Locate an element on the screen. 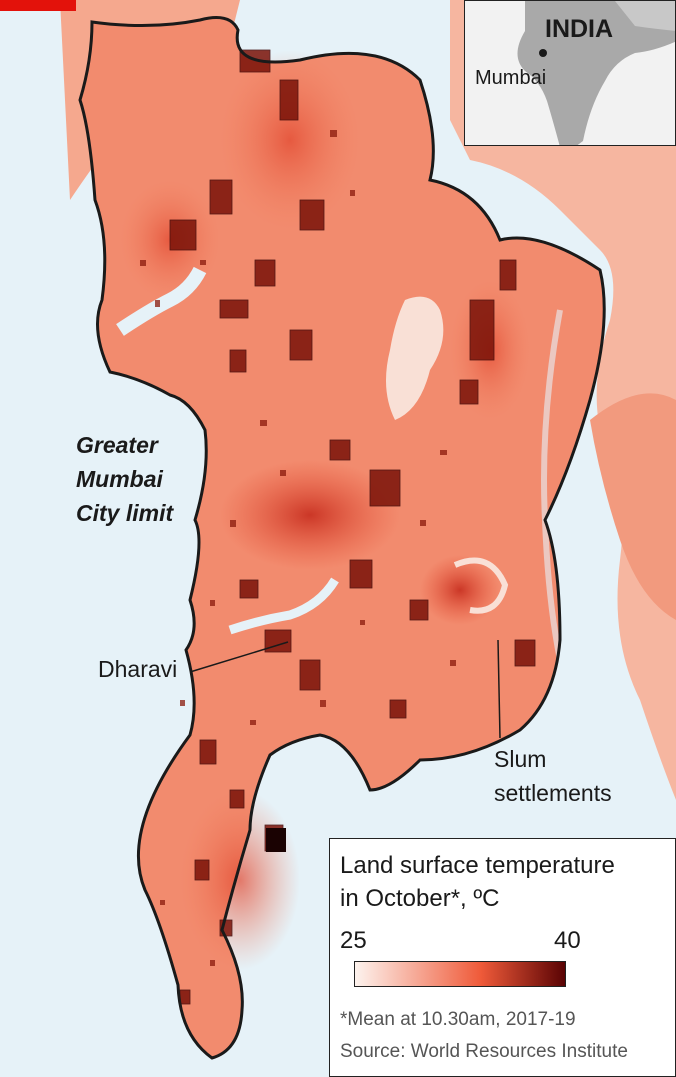  hotspot-central is located at coordinates (310, 515).